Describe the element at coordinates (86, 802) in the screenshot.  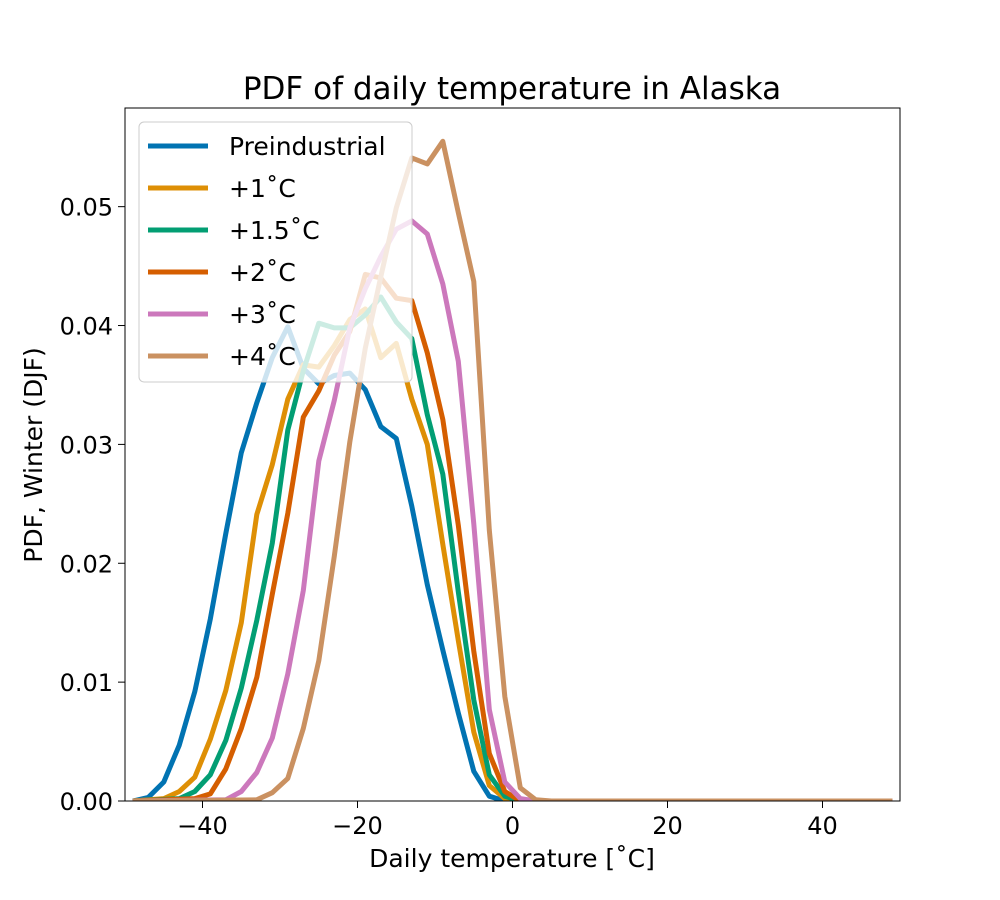
I see `y-tick-label: 0.00` at that location.